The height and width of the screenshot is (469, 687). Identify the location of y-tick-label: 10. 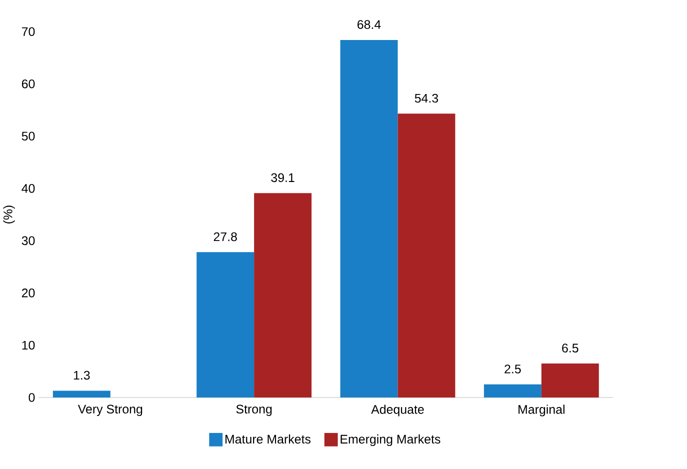
(28, 345).